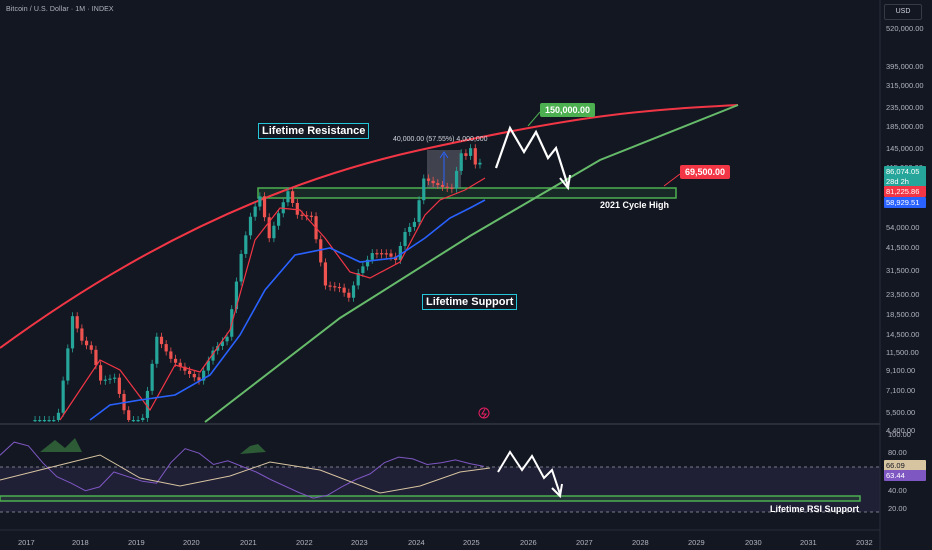 The image size is (932, 550). I want to click on target-low-pointer, so click(672, 180).